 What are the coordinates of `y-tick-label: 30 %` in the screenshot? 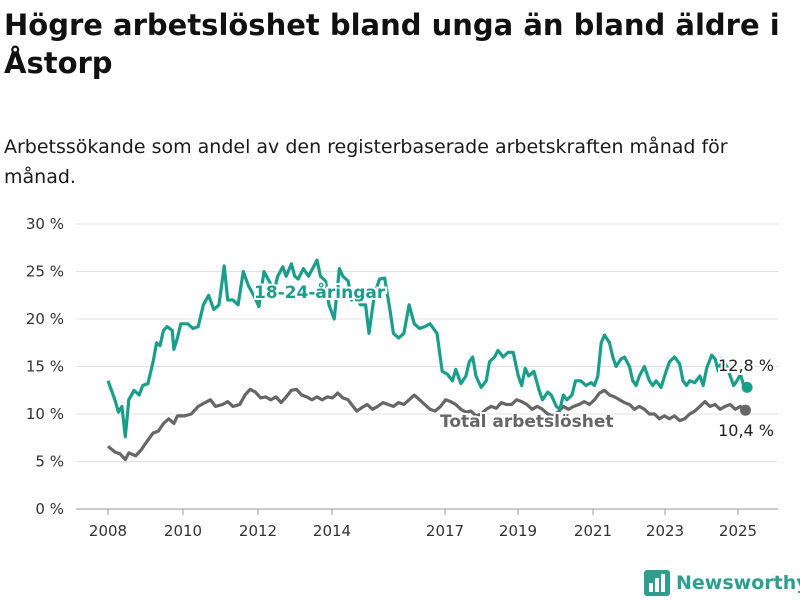 It's located at (45, 224).